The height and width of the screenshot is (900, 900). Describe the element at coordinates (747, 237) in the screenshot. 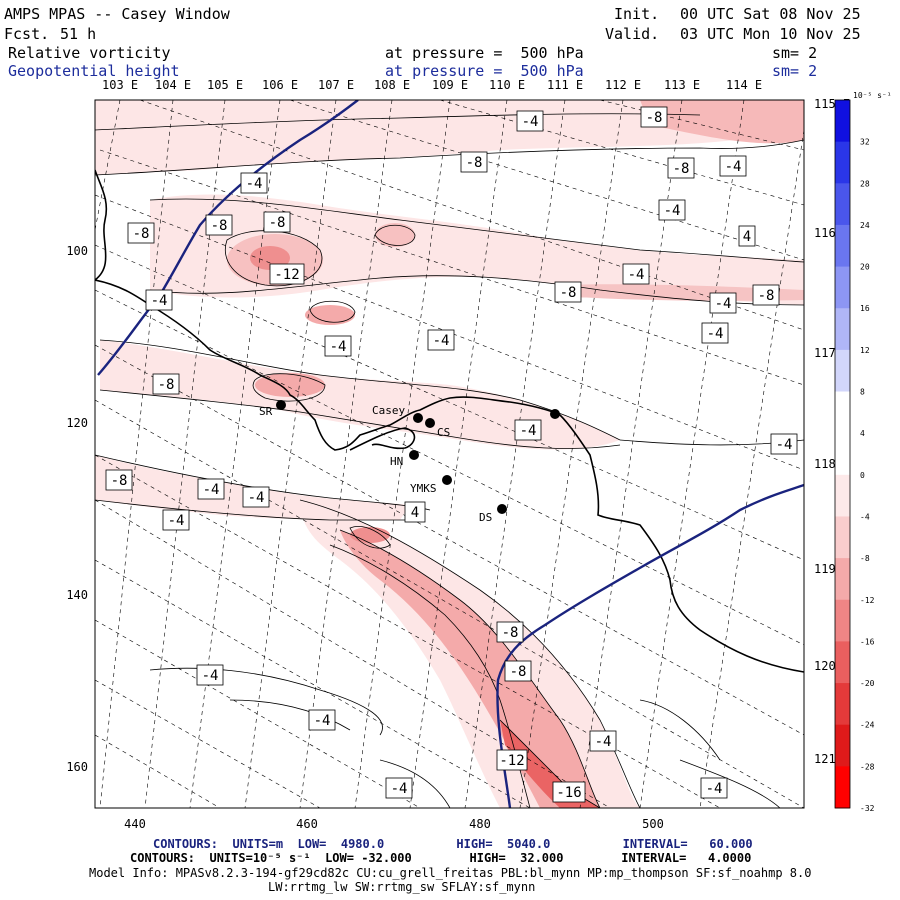

I see `contour-label: 4` at that location.